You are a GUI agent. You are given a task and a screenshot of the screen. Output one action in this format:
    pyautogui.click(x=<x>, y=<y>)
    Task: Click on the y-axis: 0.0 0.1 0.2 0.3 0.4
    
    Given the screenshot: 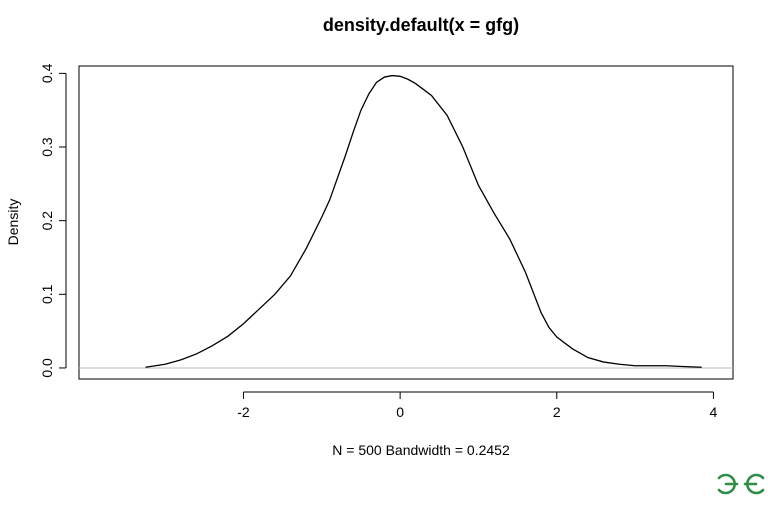 What is the action you would take?
    pyautogui.click(x=53, y=220)
    